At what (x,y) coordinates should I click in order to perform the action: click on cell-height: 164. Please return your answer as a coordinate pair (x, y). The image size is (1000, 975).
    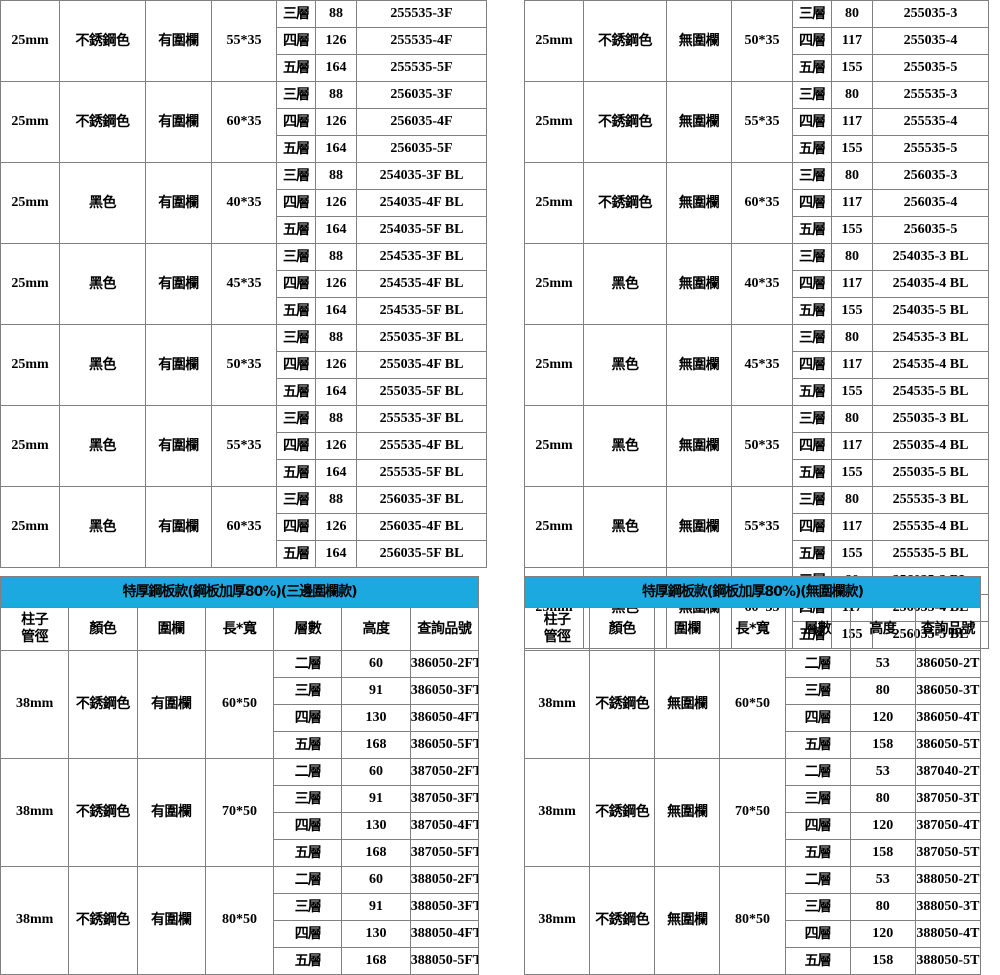
    Looking at the image, I should click on (336, 149).